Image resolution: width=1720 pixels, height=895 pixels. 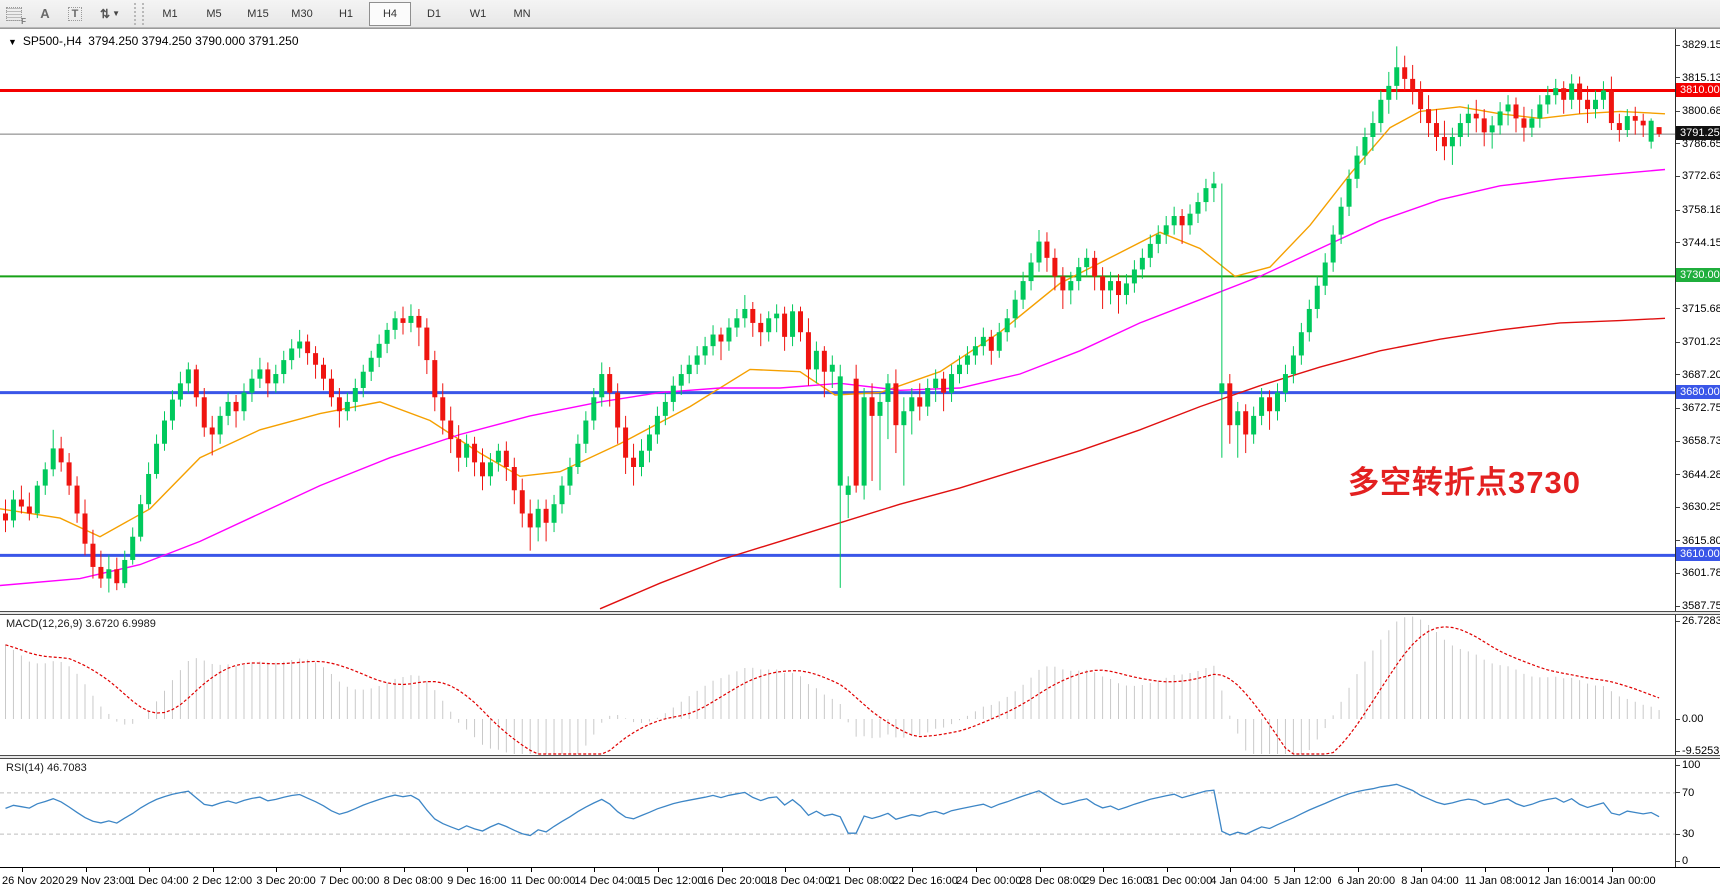 What do you see at coordinates (1700, 507) in the screenshot?
I see `price-tick-label: 3630.255` at bounding box center [1700, 507].